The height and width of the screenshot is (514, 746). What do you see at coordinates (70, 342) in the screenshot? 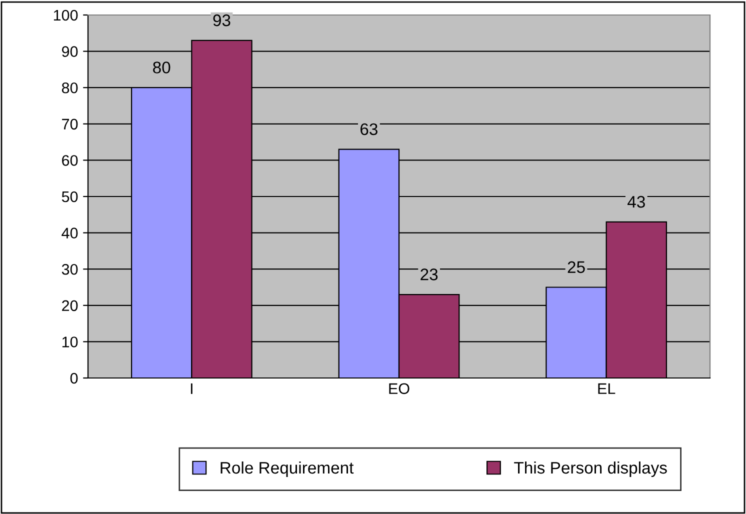
I see `y-tick-label: 10` at bounding box center [70, 342].